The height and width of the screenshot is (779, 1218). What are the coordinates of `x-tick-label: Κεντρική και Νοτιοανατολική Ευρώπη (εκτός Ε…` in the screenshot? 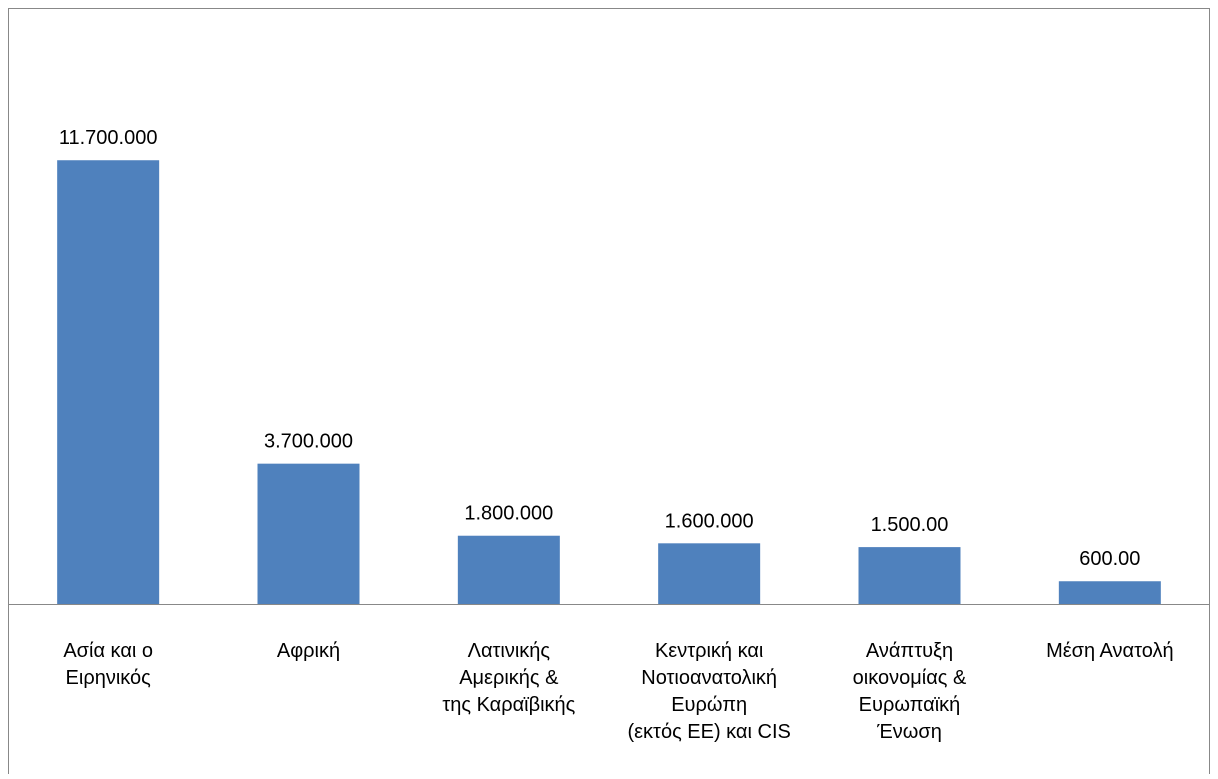 It's located at (708, 691).